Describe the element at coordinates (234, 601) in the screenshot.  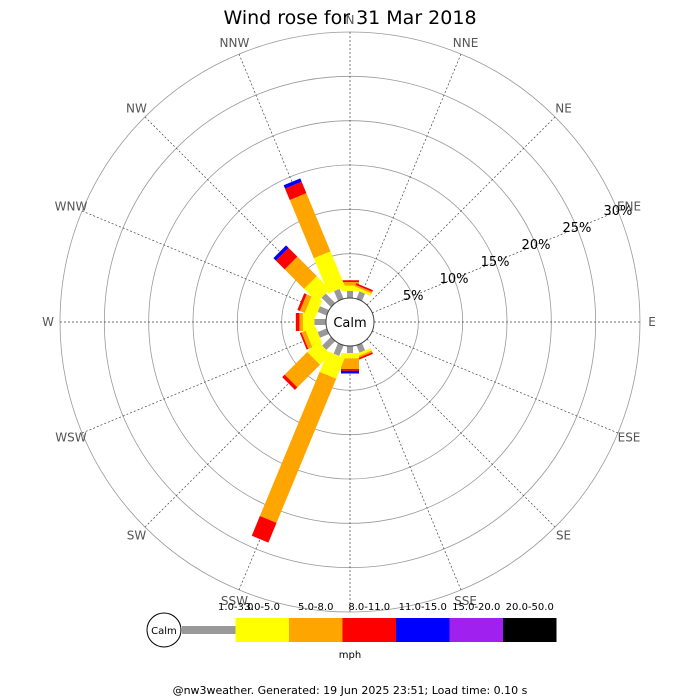
I see `direction-label: SSW` at that location.